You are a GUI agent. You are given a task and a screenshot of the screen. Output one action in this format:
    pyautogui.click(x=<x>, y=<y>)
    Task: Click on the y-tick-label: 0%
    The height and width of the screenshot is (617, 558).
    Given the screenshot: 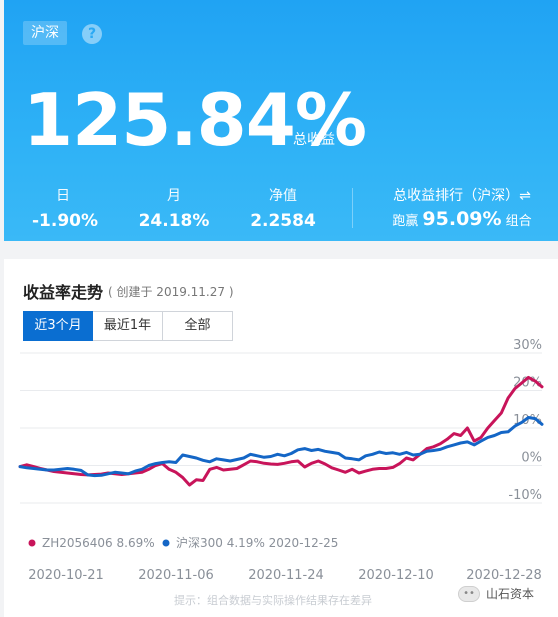 What is the action you would take?
    pyautogui.click(x=531, y=458)
    